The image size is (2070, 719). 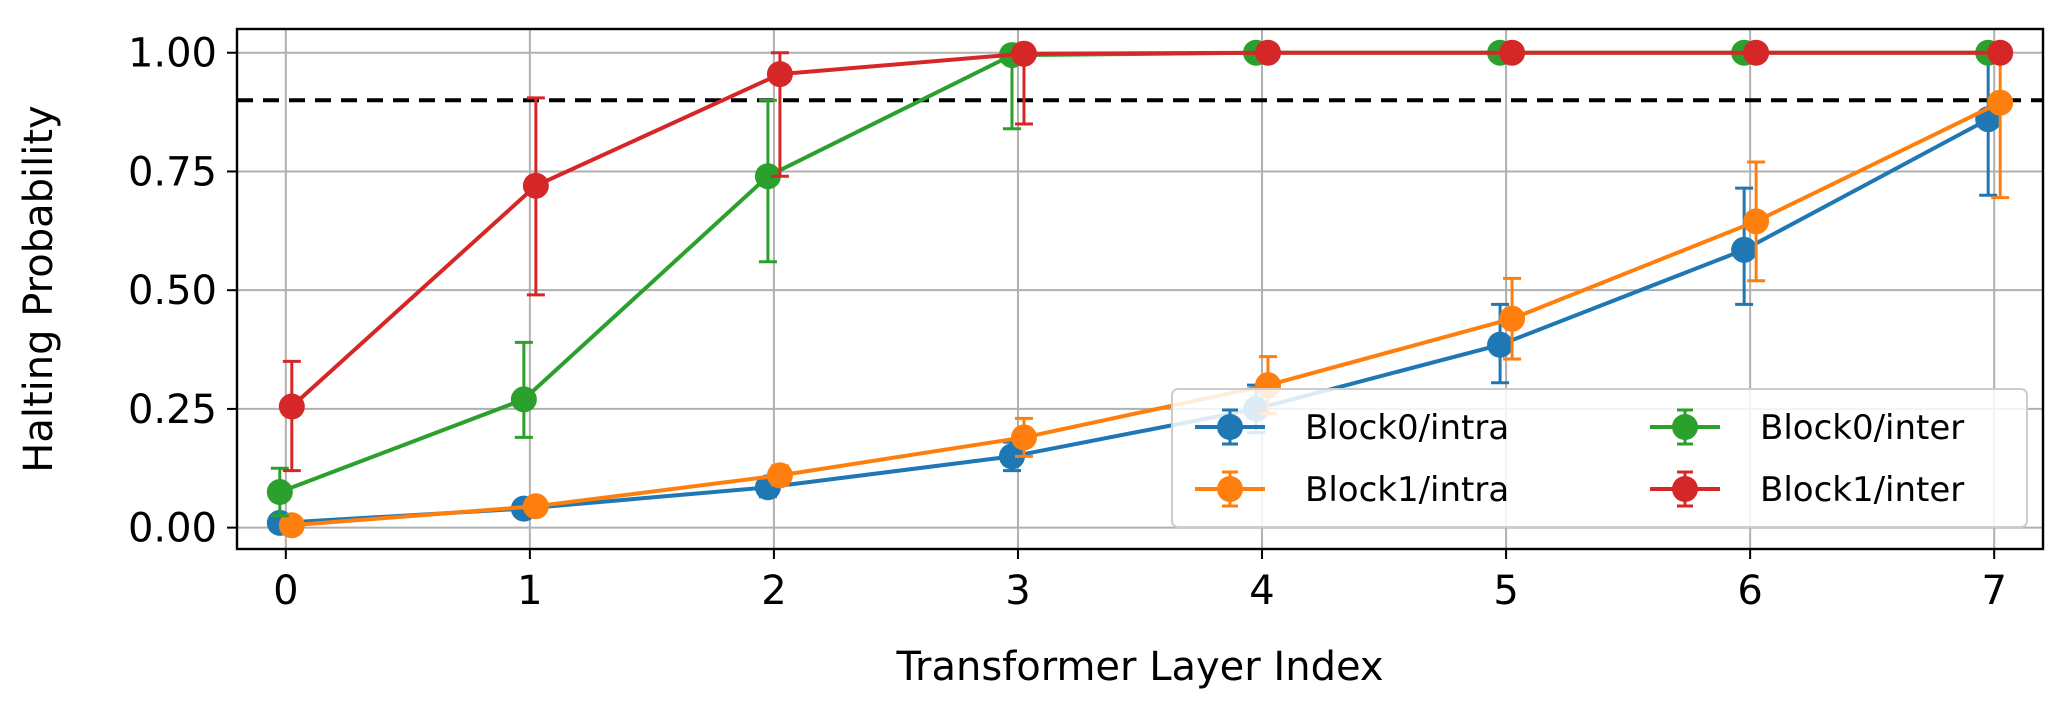 What do you see at coordinates (1862, 490) in the screenshot?
I see `legend-label: Block1/inter` at bounding box center [1862, 490].